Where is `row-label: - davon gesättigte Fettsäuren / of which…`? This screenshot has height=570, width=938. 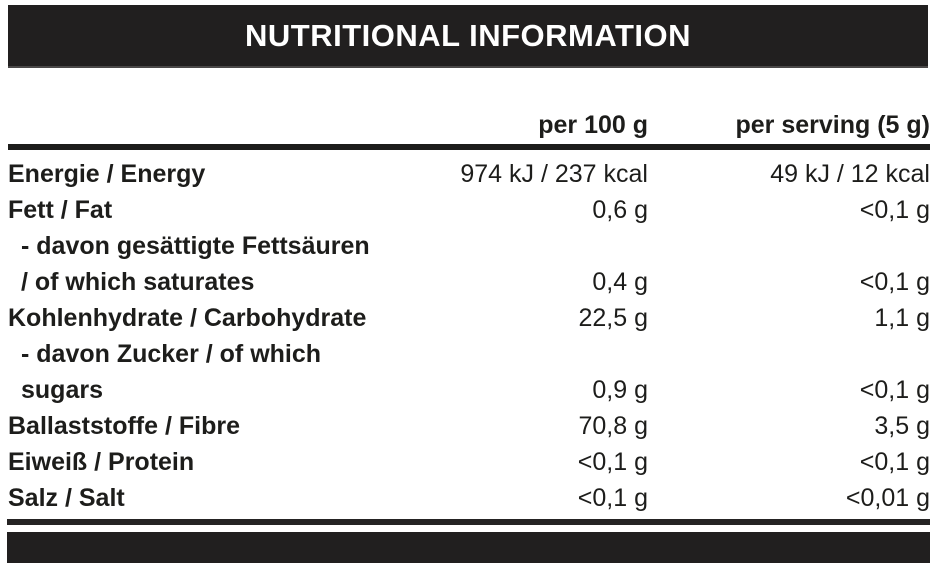
row-label: - davon gesättigte Fettsäuren / of which… is located at coordinates (195, 264).